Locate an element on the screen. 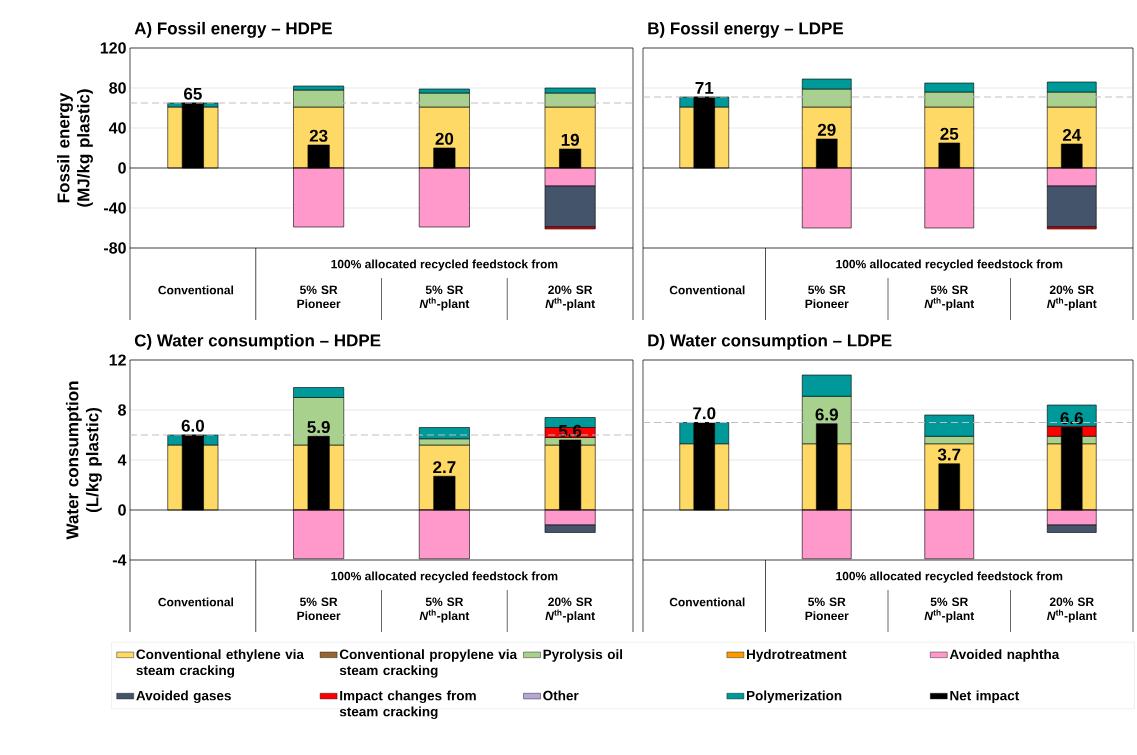  data-label: 3.7 is located at coordinates (949, 454).